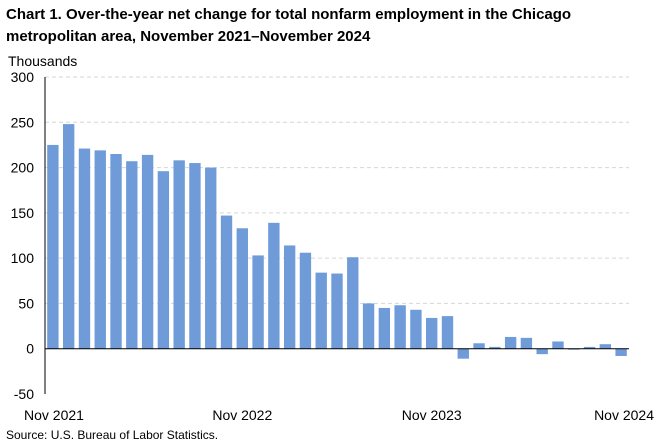 This screenshot has height=447, width=663. I want to click on y-tick-label: 50, so click(26, 303).